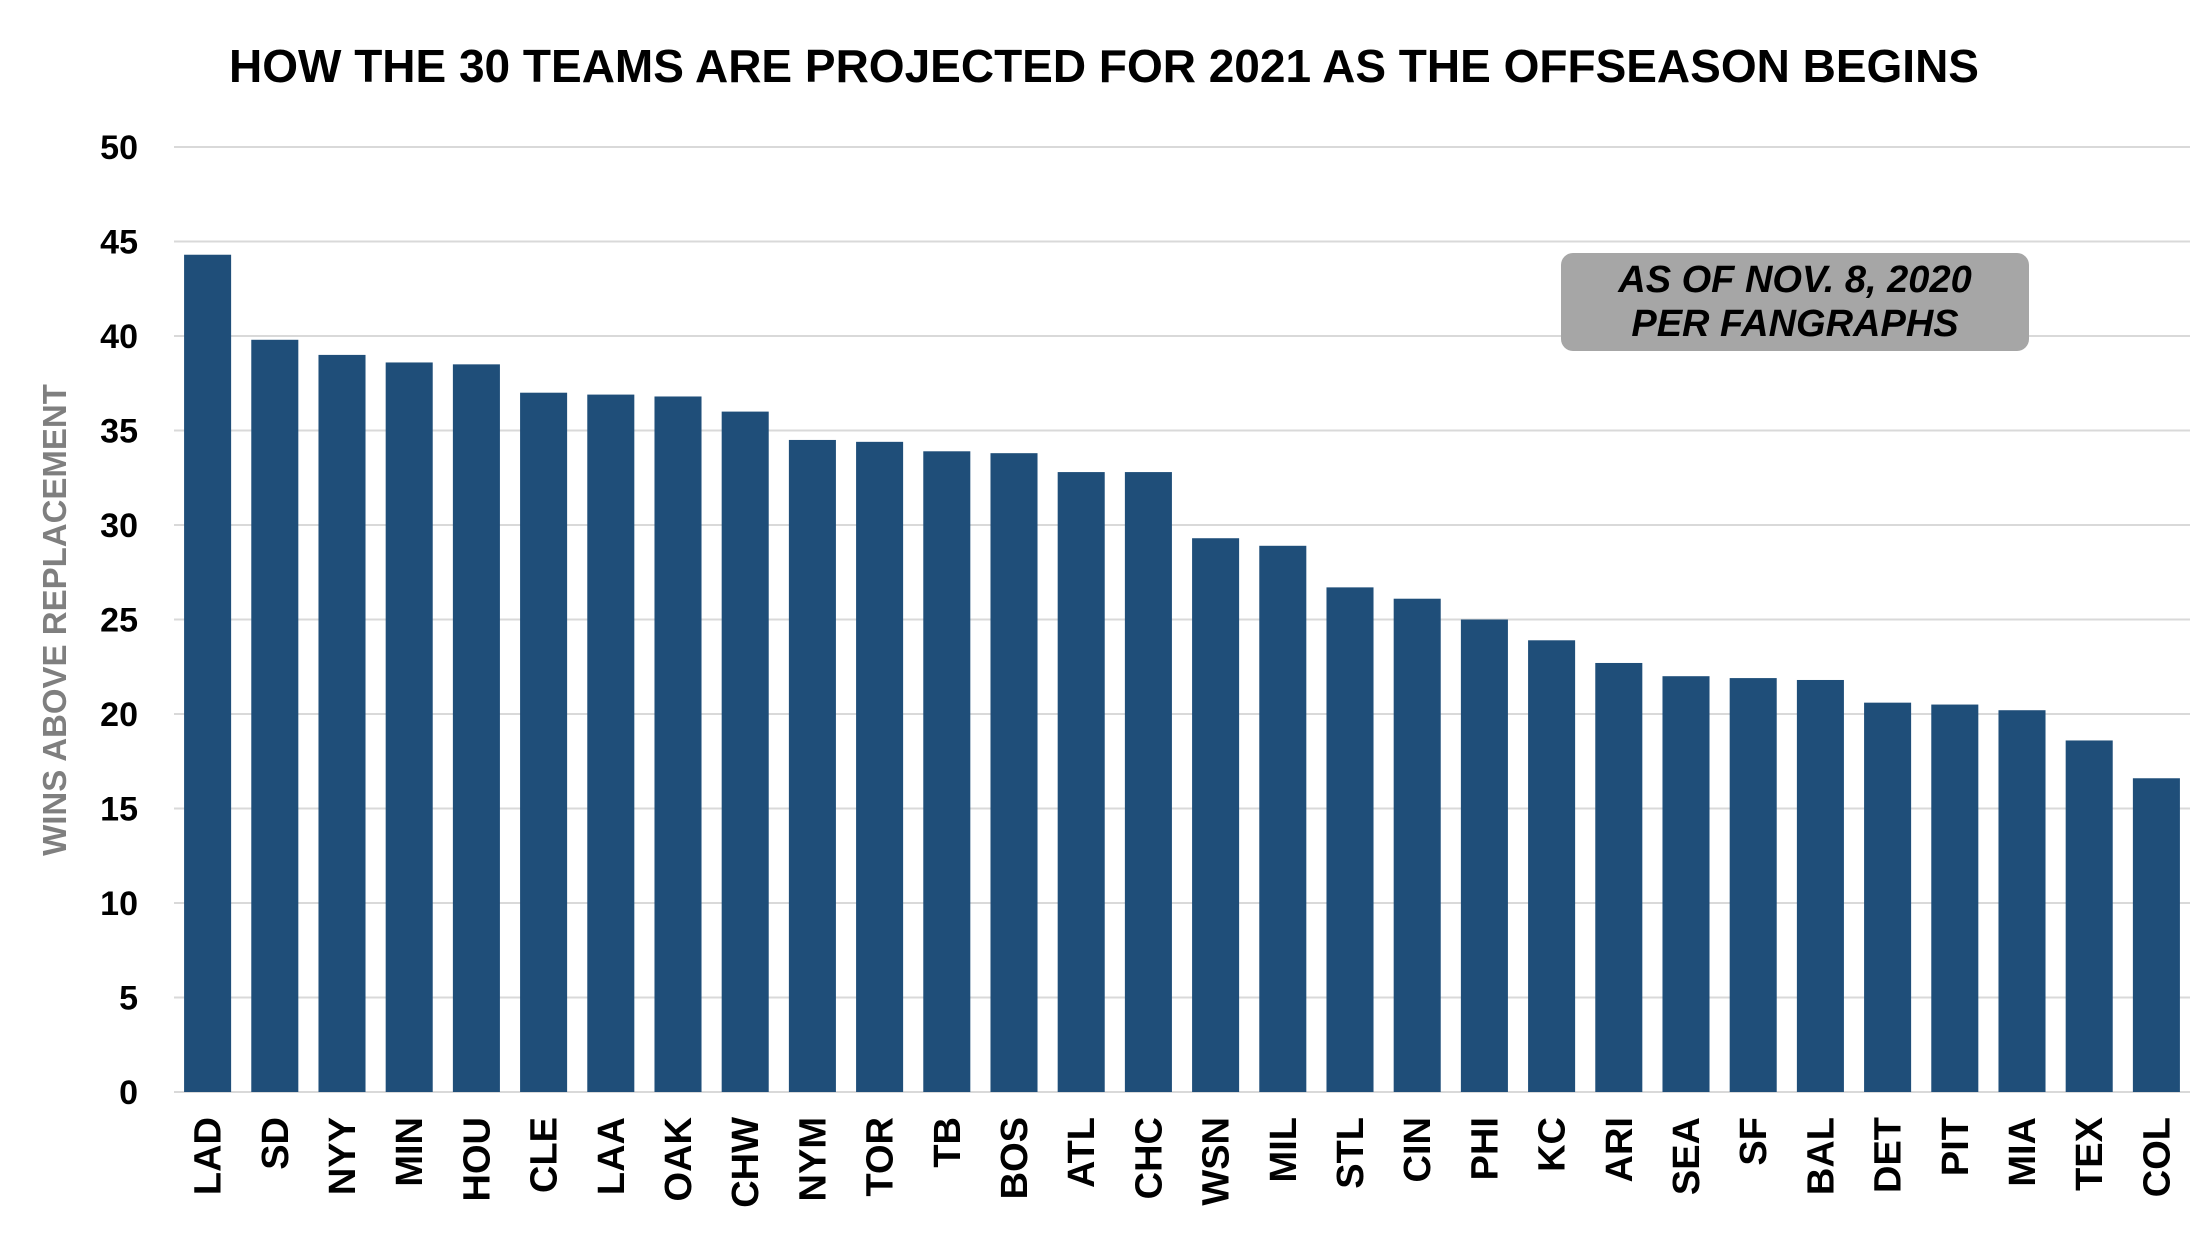 This screenshot has height=1242, width=2208. I want to click on y-tick-label: 45, so click(119, 243).